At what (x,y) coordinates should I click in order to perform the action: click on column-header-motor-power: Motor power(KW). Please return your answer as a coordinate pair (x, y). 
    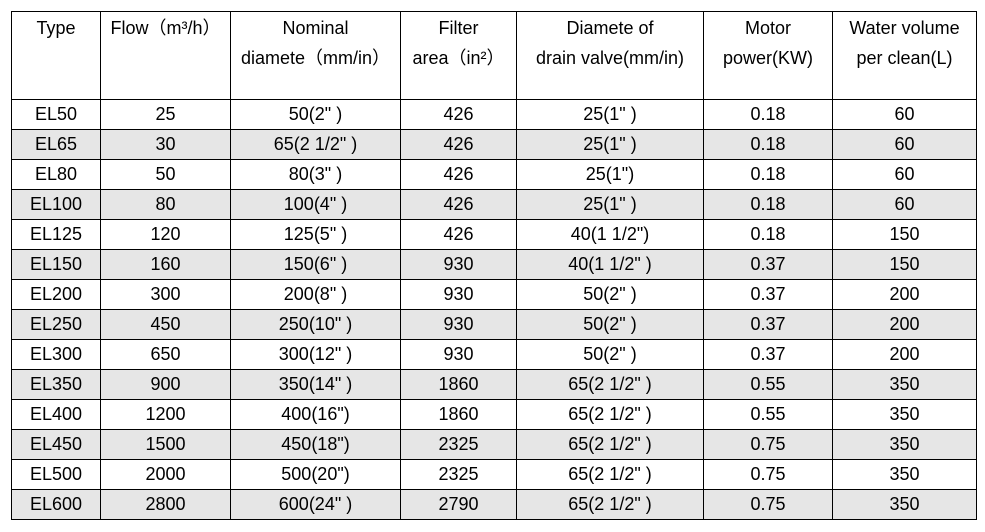
    Looking at the image, I should click on (768, 56).